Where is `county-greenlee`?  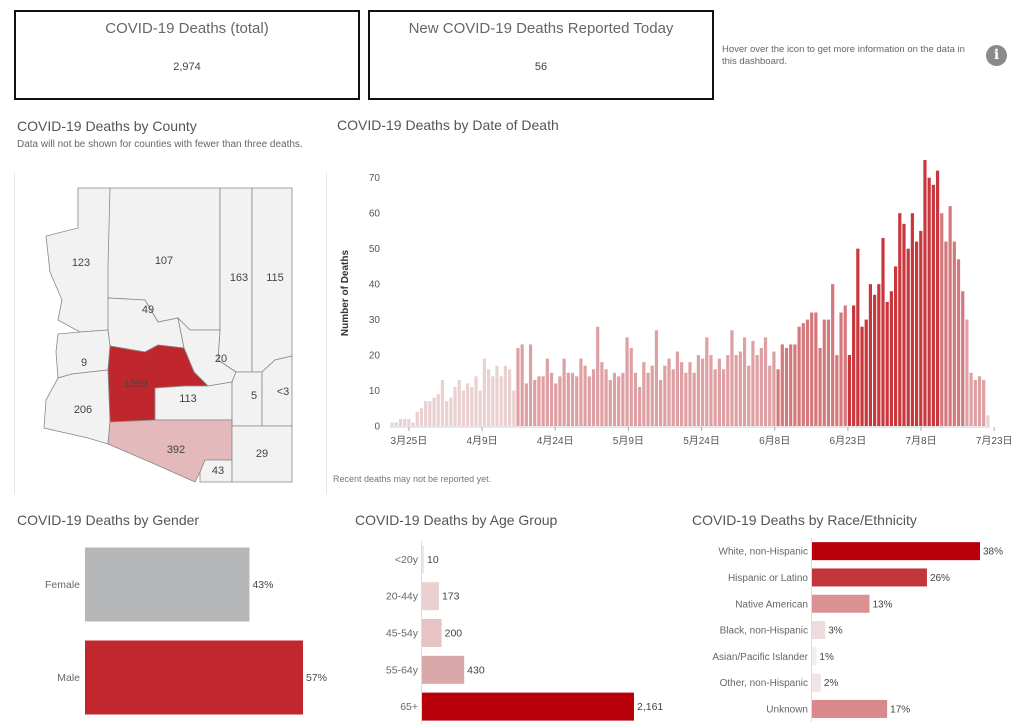 county-greenlee is located at coordinates (277, 391).